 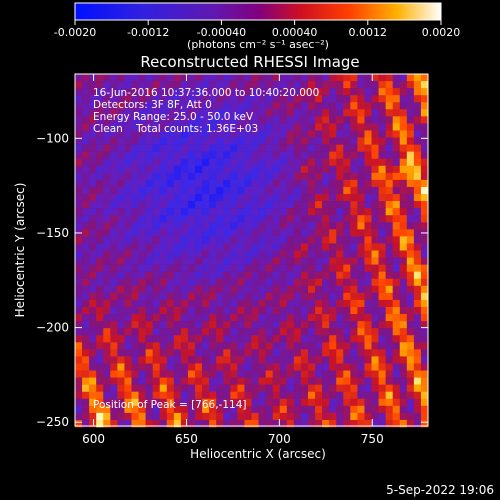 I want to click on colorbar-tick-label: 0.0012, so click(x=368, y=32).